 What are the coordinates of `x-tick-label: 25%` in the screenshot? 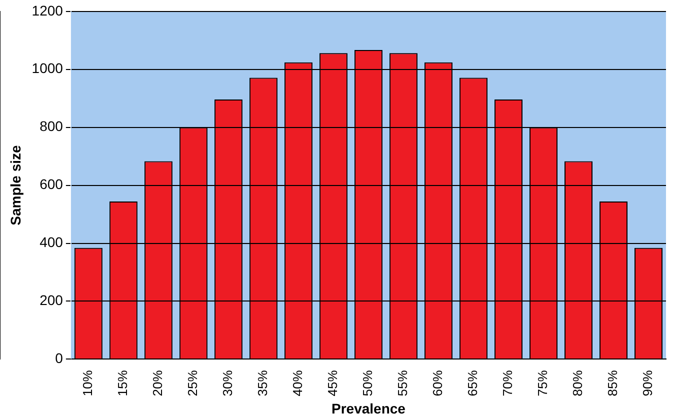 It's located at (192, 383).